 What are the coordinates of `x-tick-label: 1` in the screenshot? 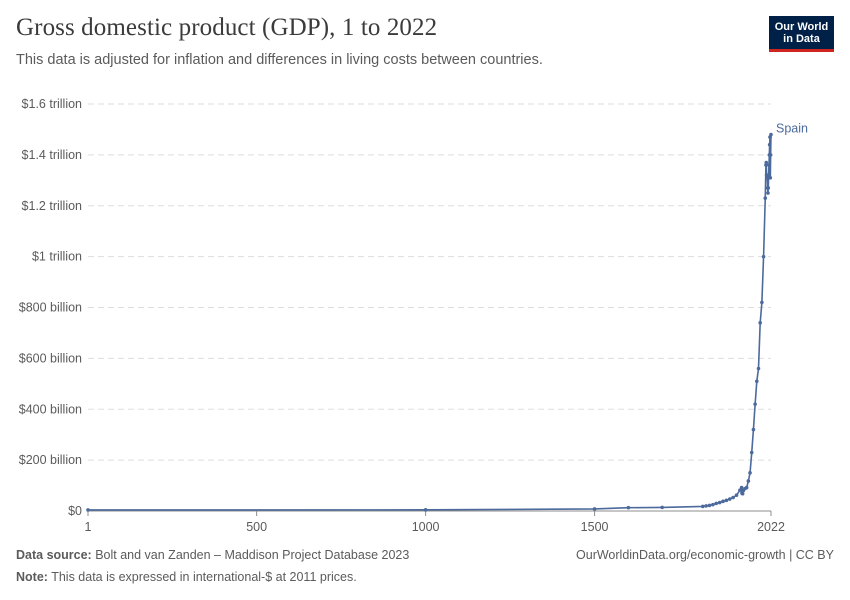 It's located at (88, 527).